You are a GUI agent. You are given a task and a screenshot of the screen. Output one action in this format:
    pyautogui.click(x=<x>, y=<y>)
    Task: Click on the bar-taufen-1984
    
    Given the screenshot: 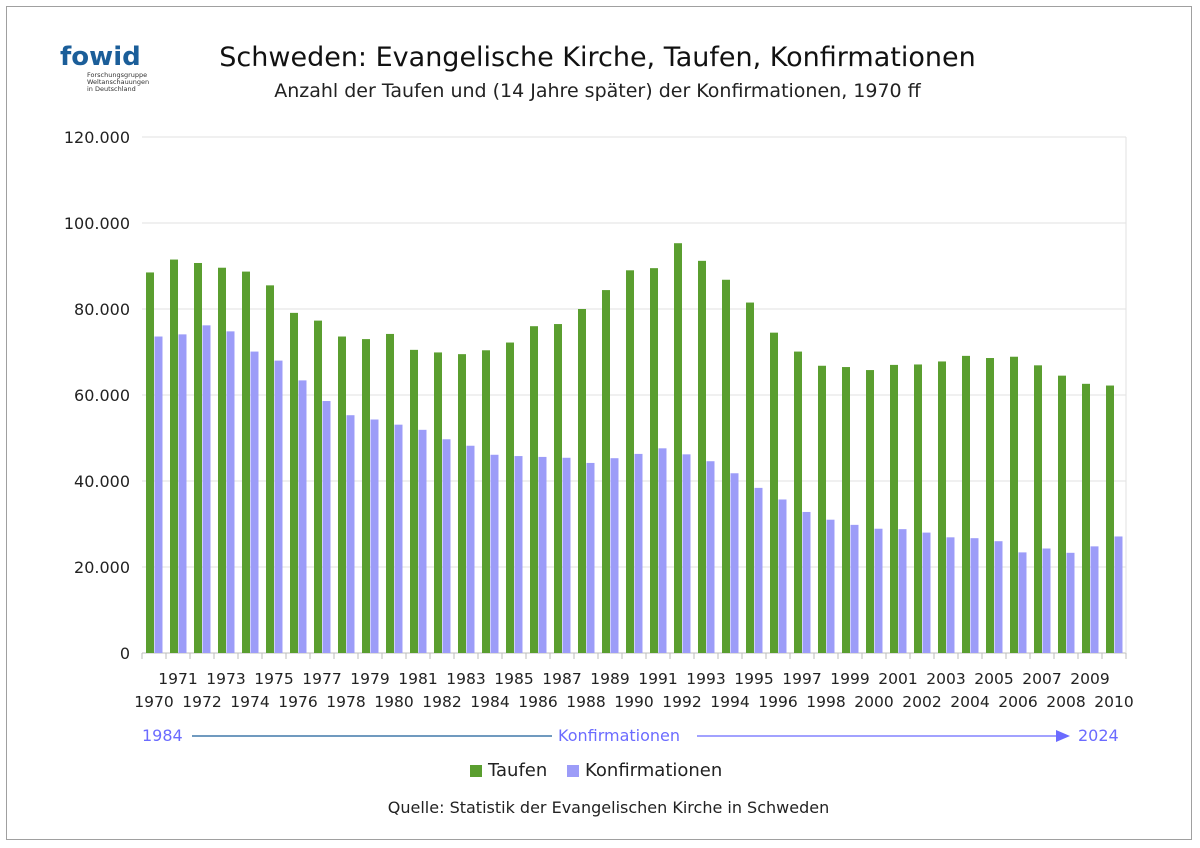 What is the action you would take?
    pyautogui.click(x=486, y=501)
    